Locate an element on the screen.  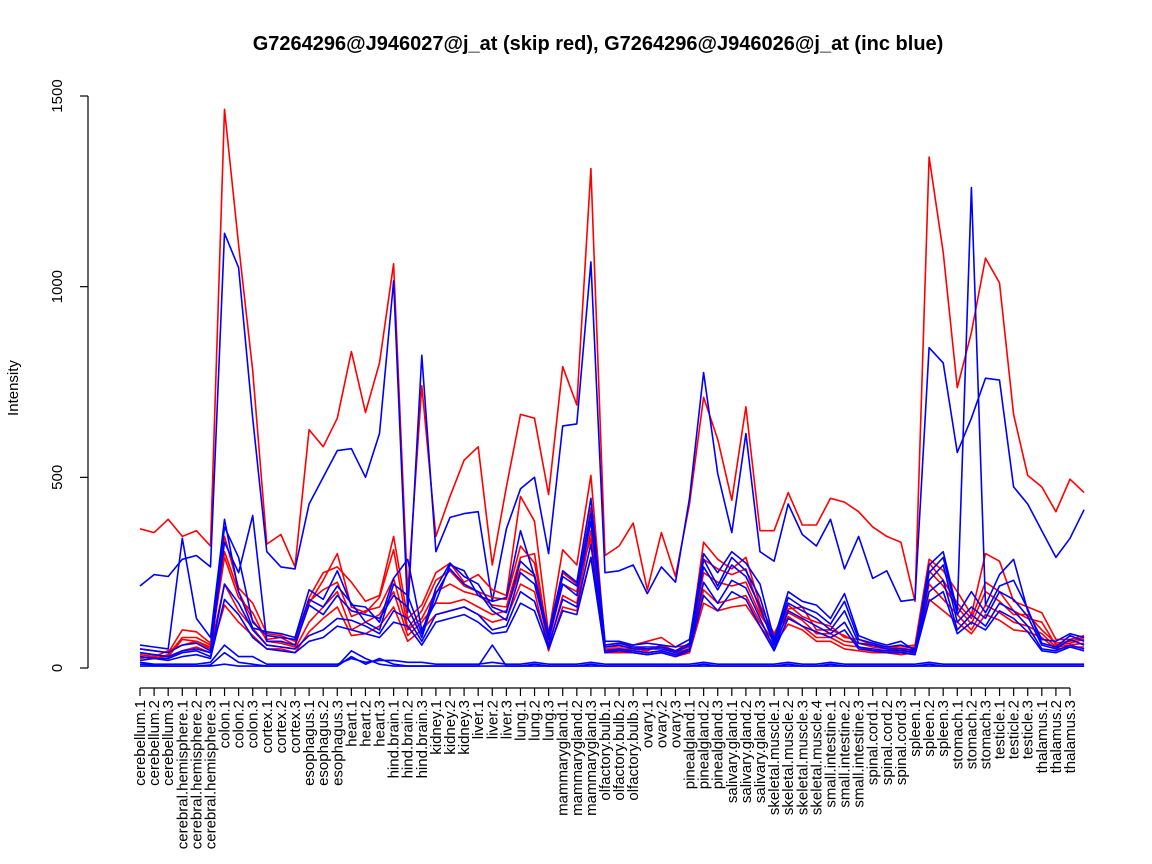
series-line-inc_flat3 is located at coordinates (612, 654).